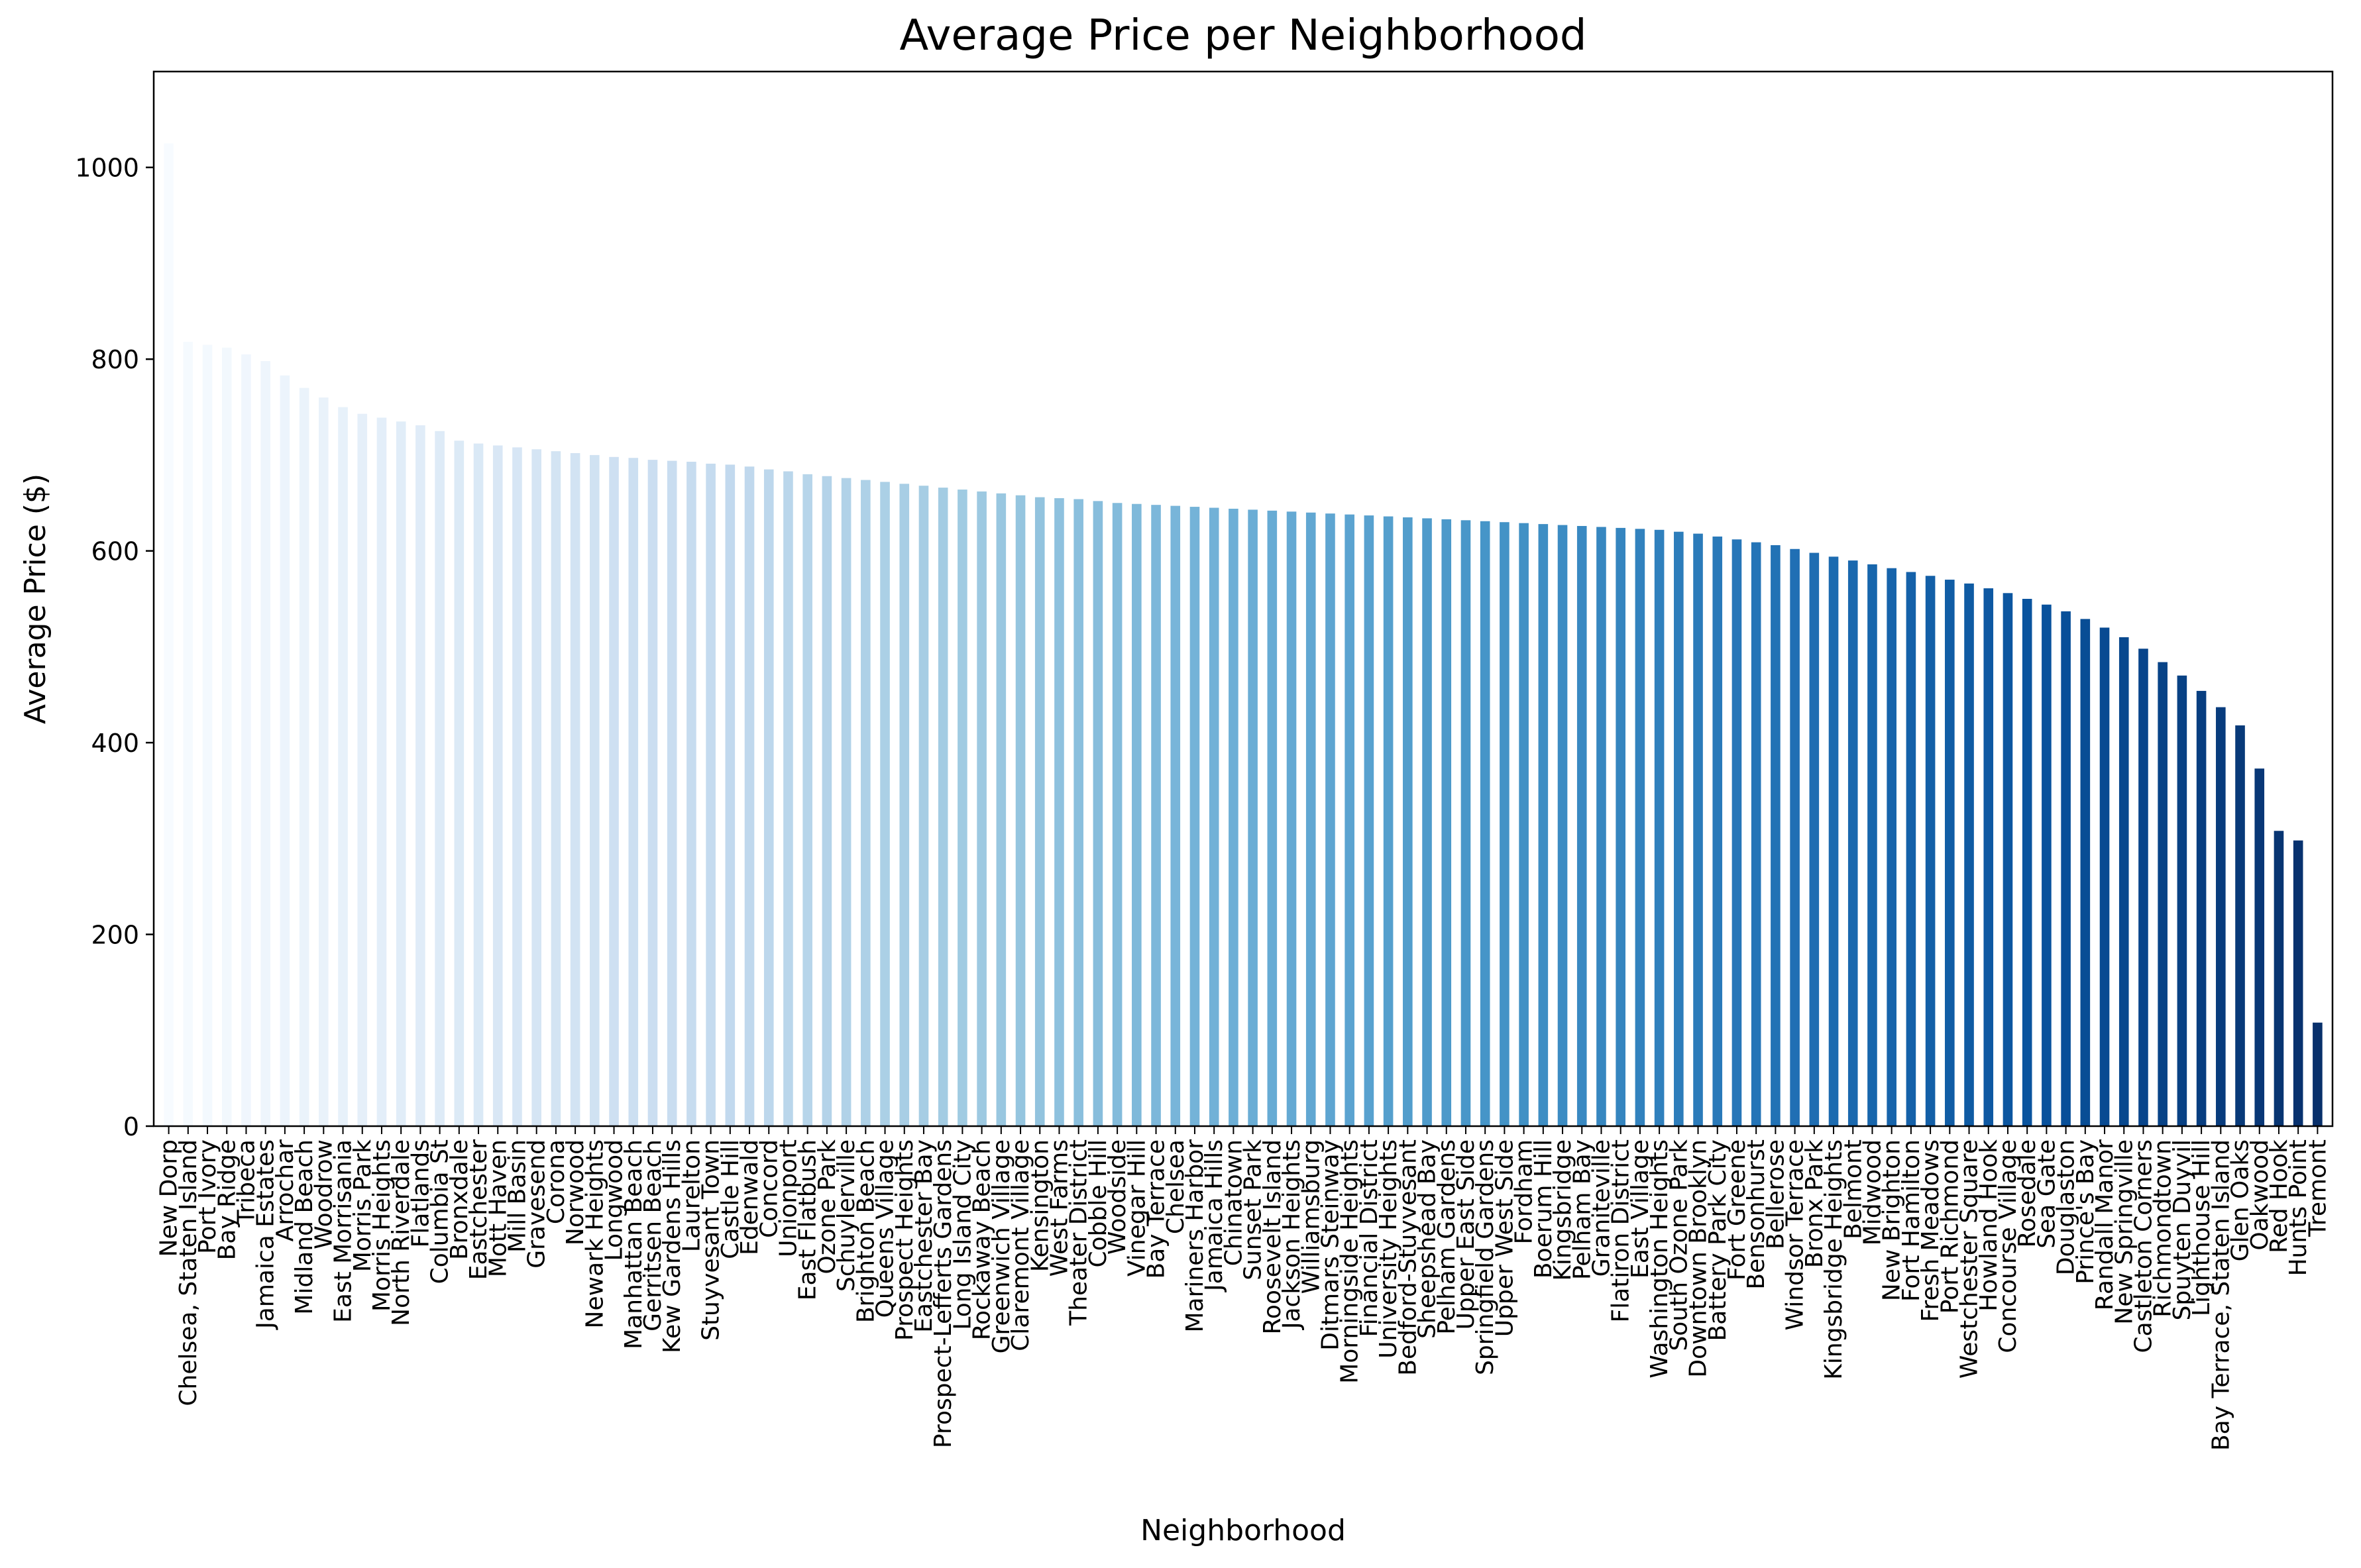 The height and width of the screenshot is (1568, 2361). Describe the element at coordinates (1737, 1210) in the screenshot. I see `x-tick-label: Fort Greene` at that location.